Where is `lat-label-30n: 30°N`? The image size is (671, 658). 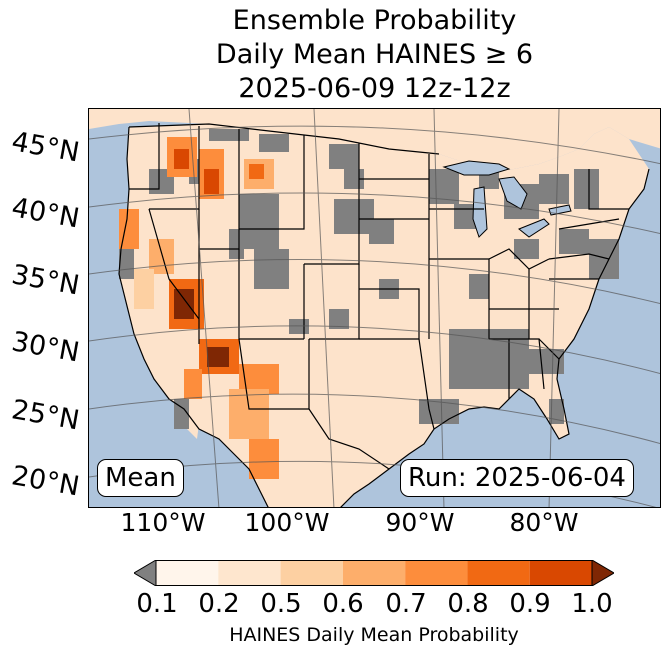 lat-label-30n: 30°N is located at coordinates (45, 347).